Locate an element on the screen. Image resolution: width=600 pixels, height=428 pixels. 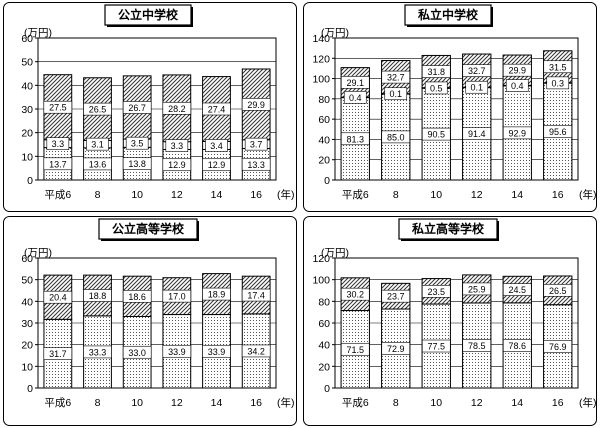
y-tick-label: 140 is located at coordinates (321, 39).